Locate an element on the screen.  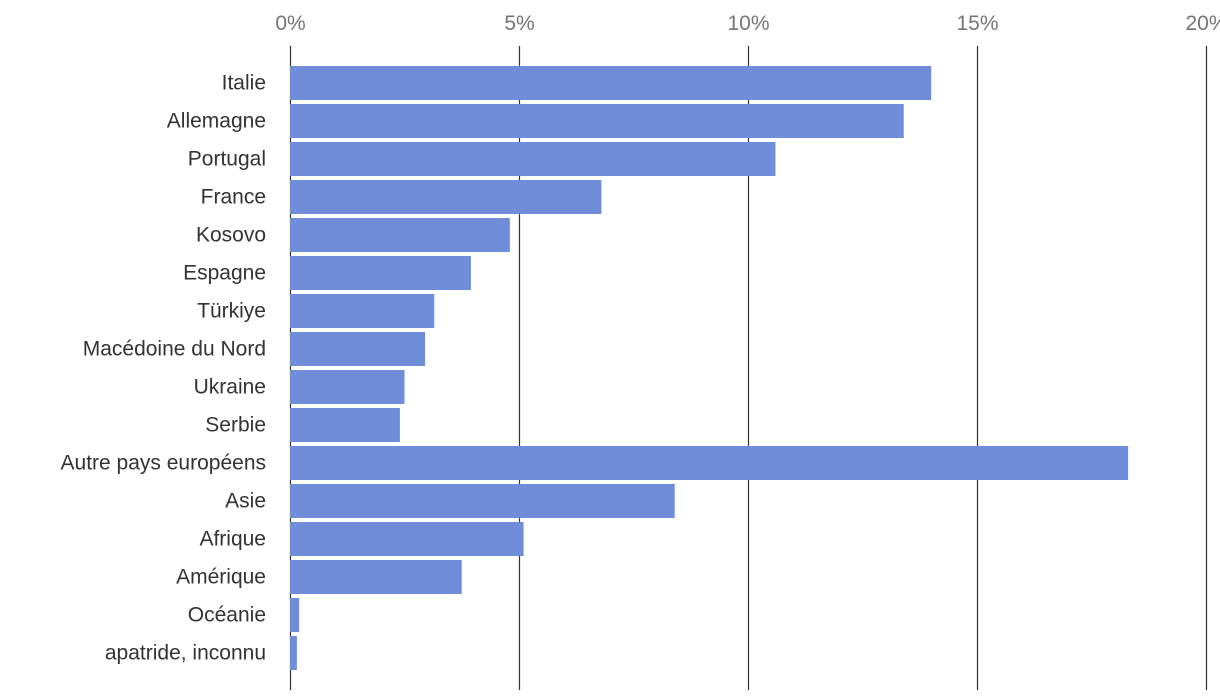
x-tick-label: 10% is located at coordinates (748, 23).